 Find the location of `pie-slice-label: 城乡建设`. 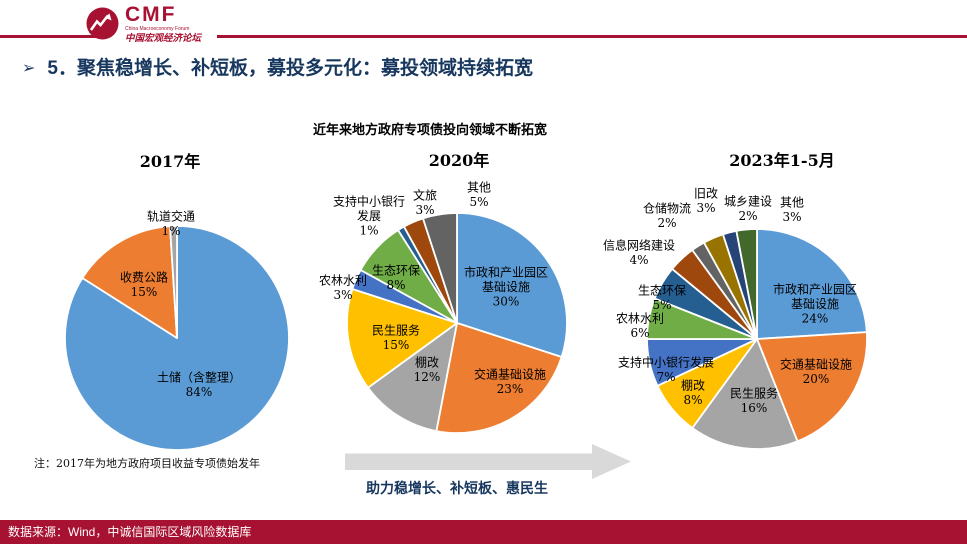

pie-slice-label: 城乡建设 is located at coordinates (748, 202).